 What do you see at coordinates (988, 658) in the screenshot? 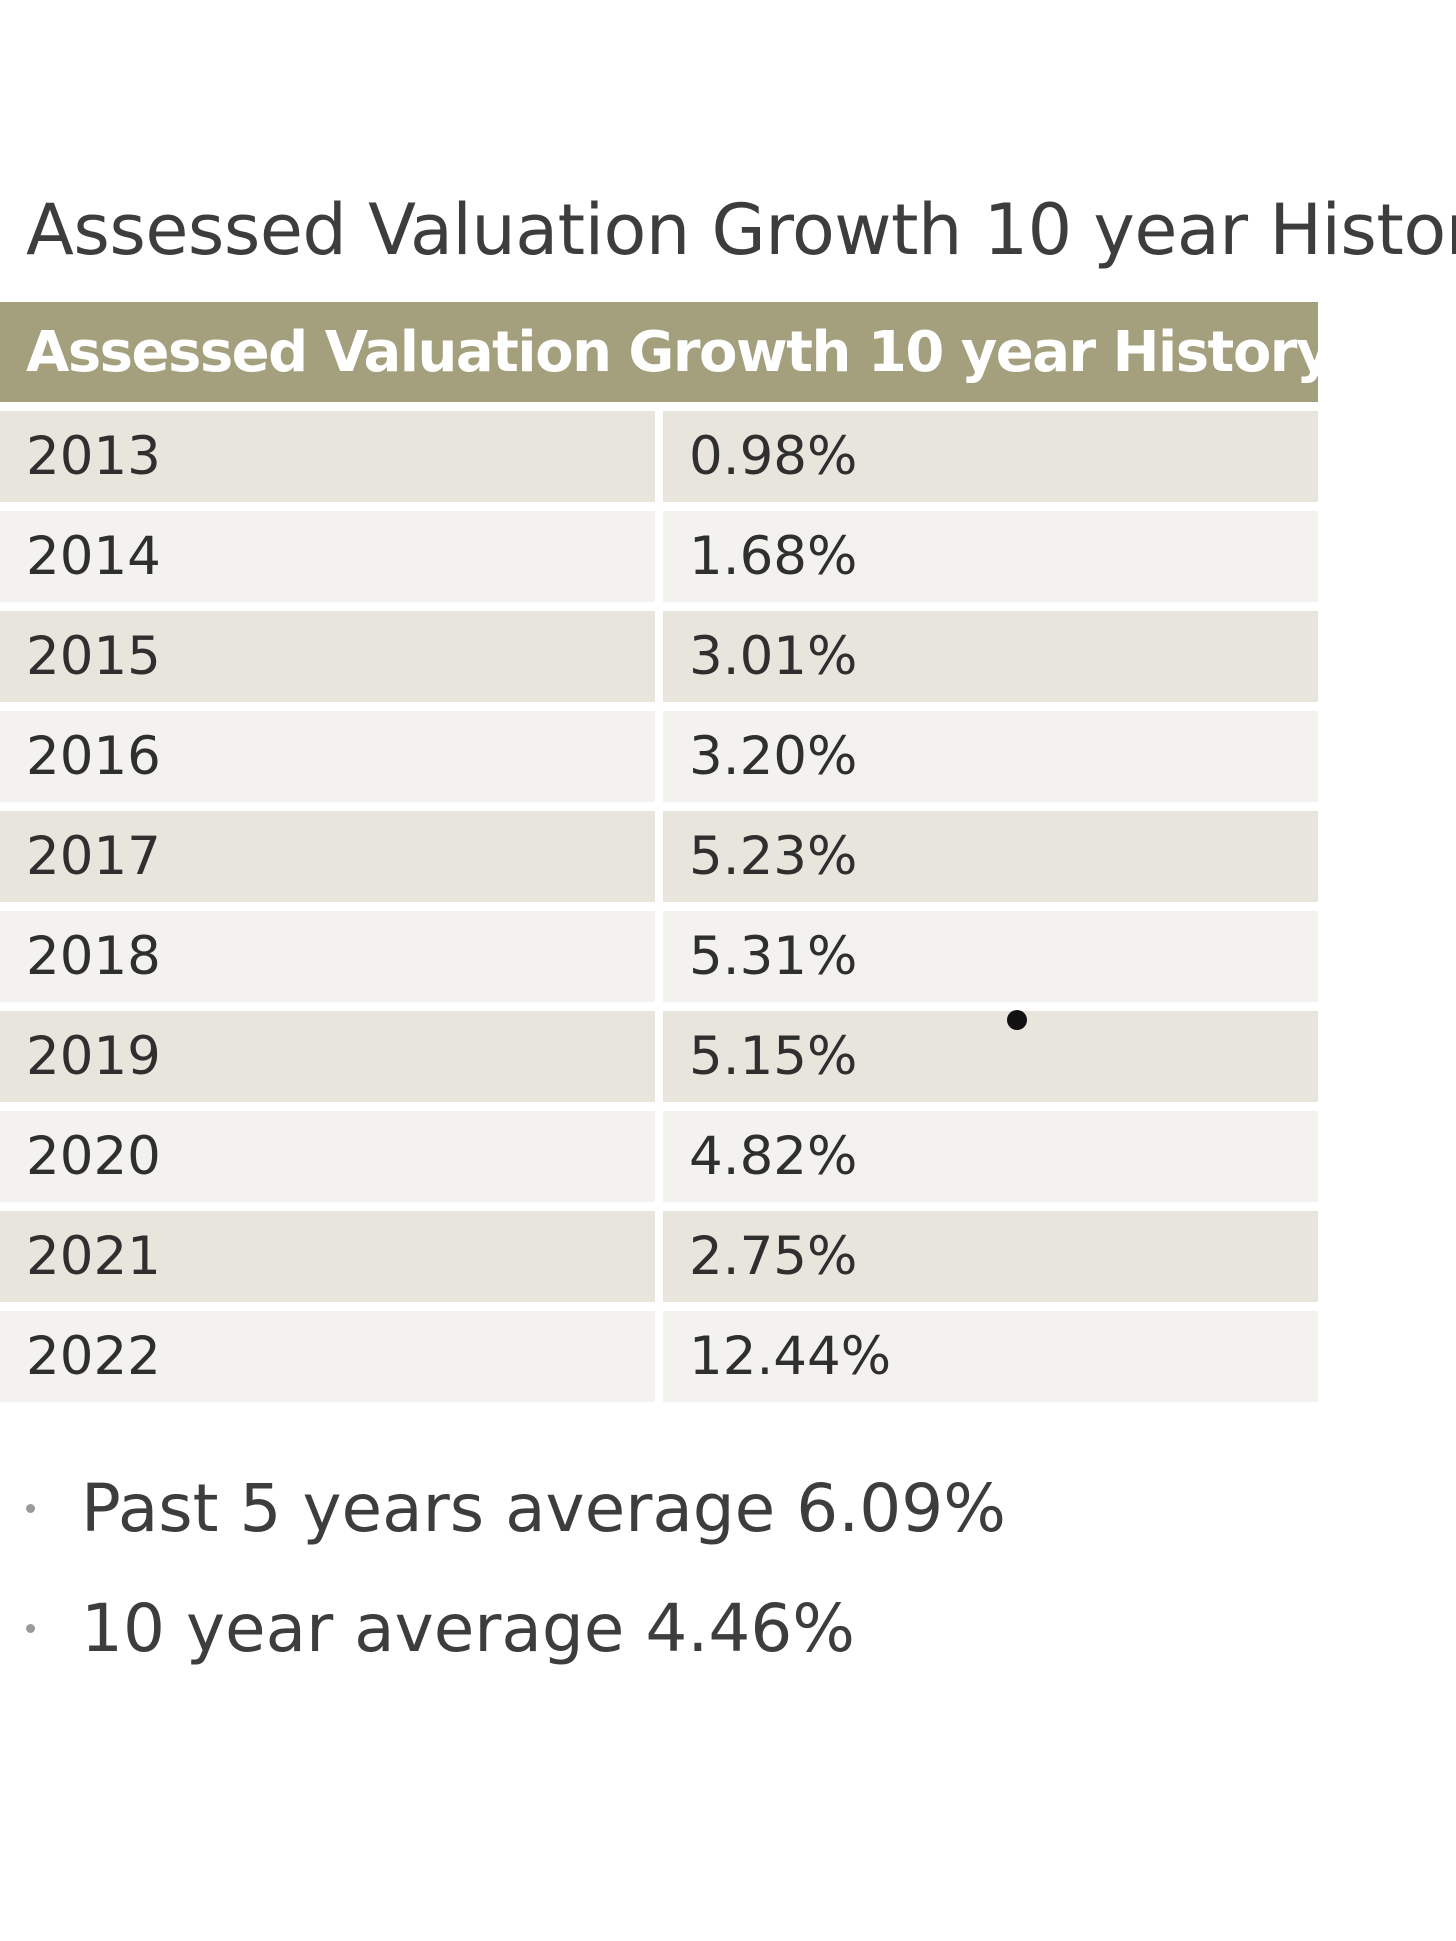
I see `growth-value-cell: 3.01%` at bounding box center [988, 658].